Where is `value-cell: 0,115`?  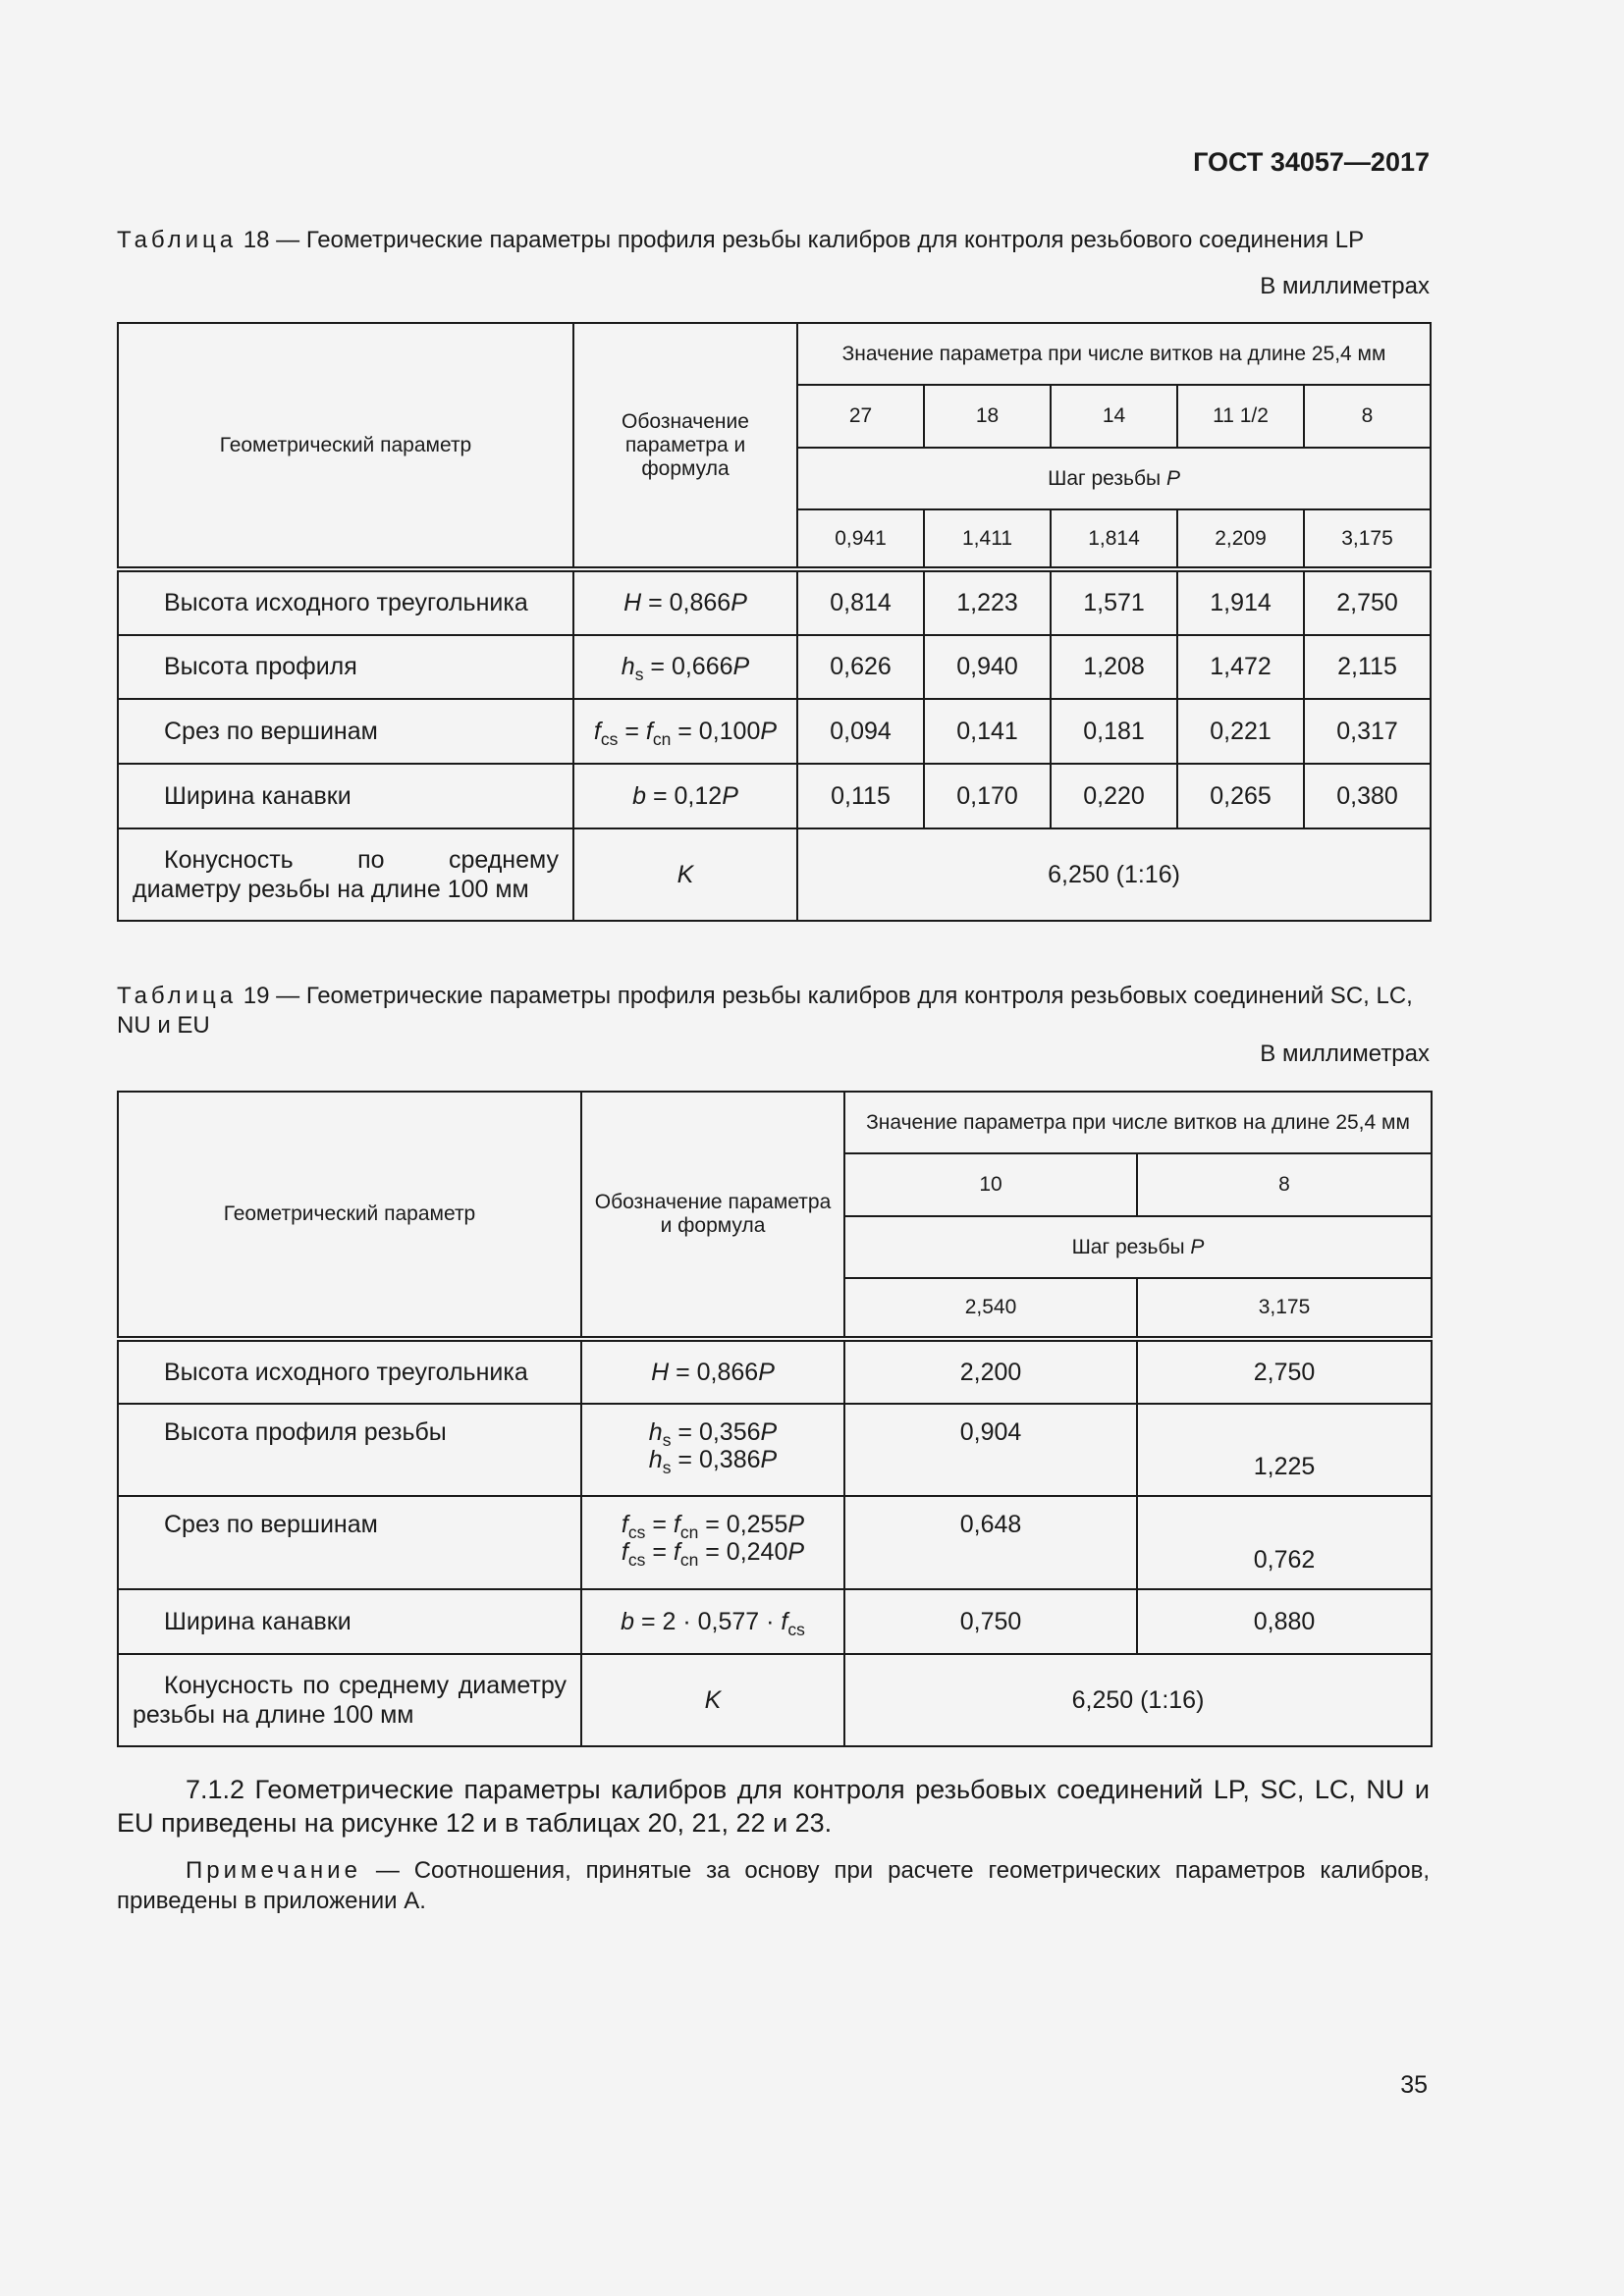 value-cell: 0,115 is located at coordinates (860, 796).